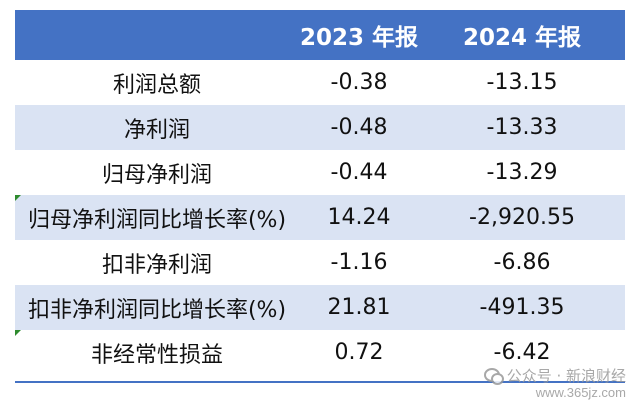 Image resolution: width=640 pixels, height=400 pixels. Describe the element at coordinates (522, 82) in the screenshot. I see `value-2024: -13.15` at that location.